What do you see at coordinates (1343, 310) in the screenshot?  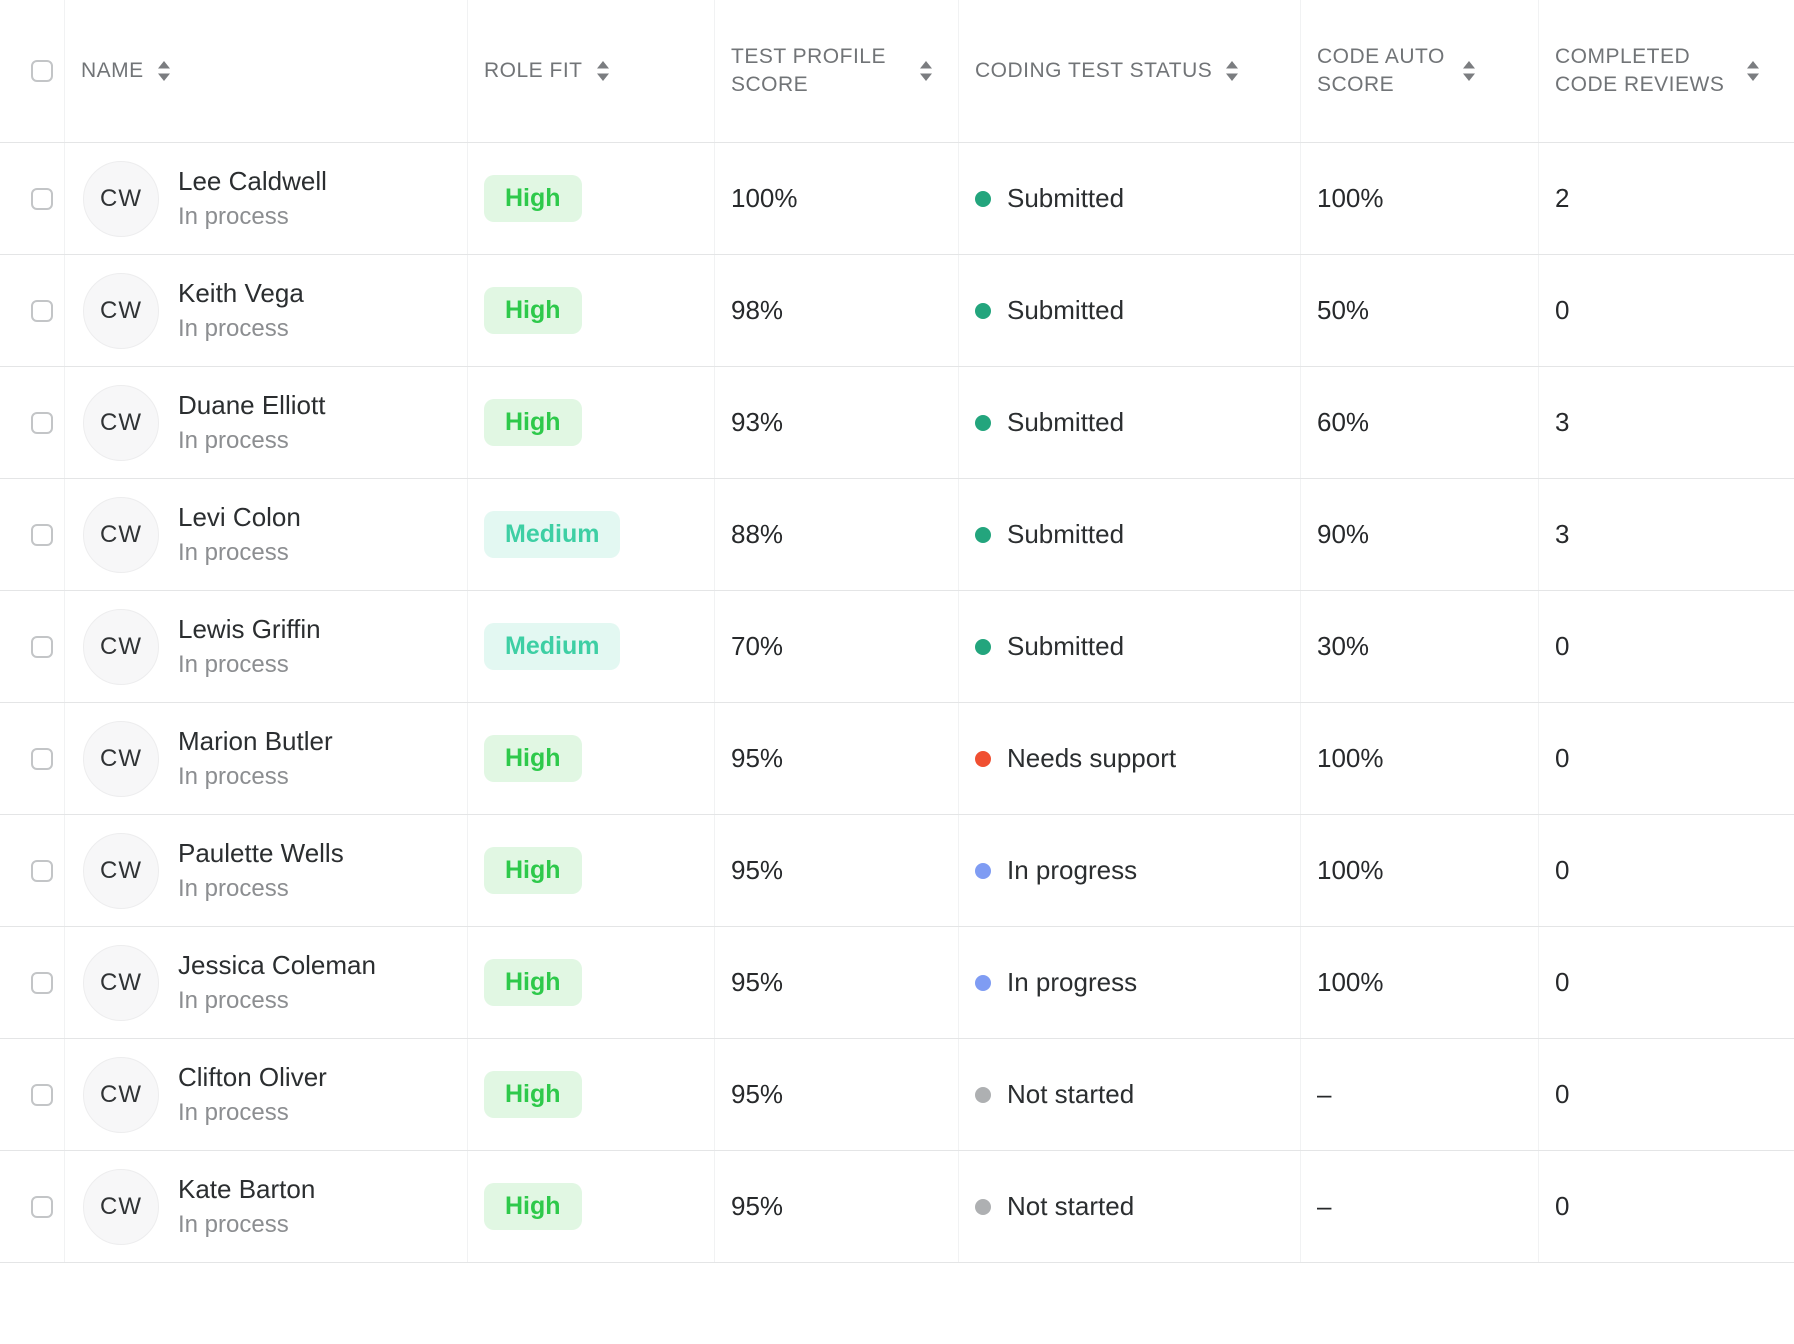 I see `code-auto-score-value: 50%` at bounding box center [1343, 310].